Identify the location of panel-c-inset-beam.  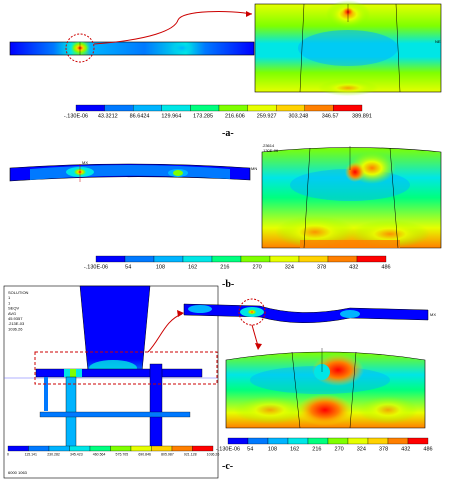
(119, 373).